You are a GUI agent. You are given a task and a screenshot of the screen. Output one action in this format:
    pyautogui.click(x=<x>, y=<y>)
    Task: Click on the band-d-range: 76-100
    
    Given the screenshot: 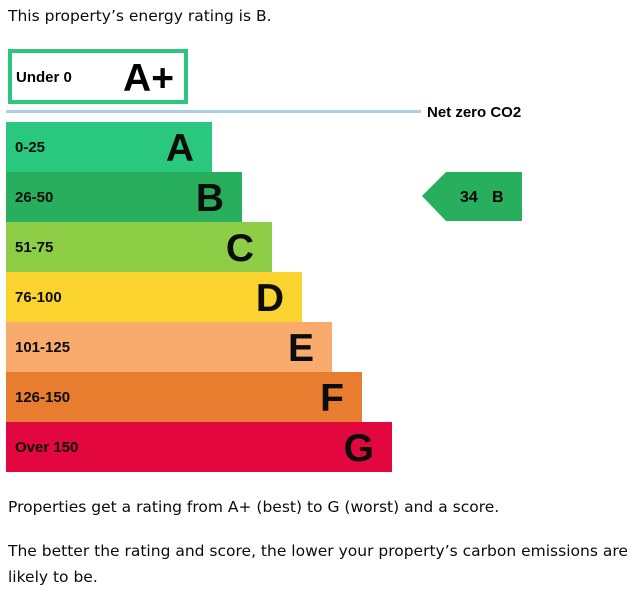 What is the action you would take?
    pyautogui.click(x=38, y=297)
    